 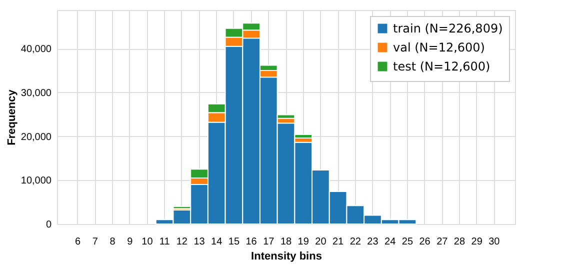 I want to click on y-tick-label: 20,000, so click(x=36, y=137).